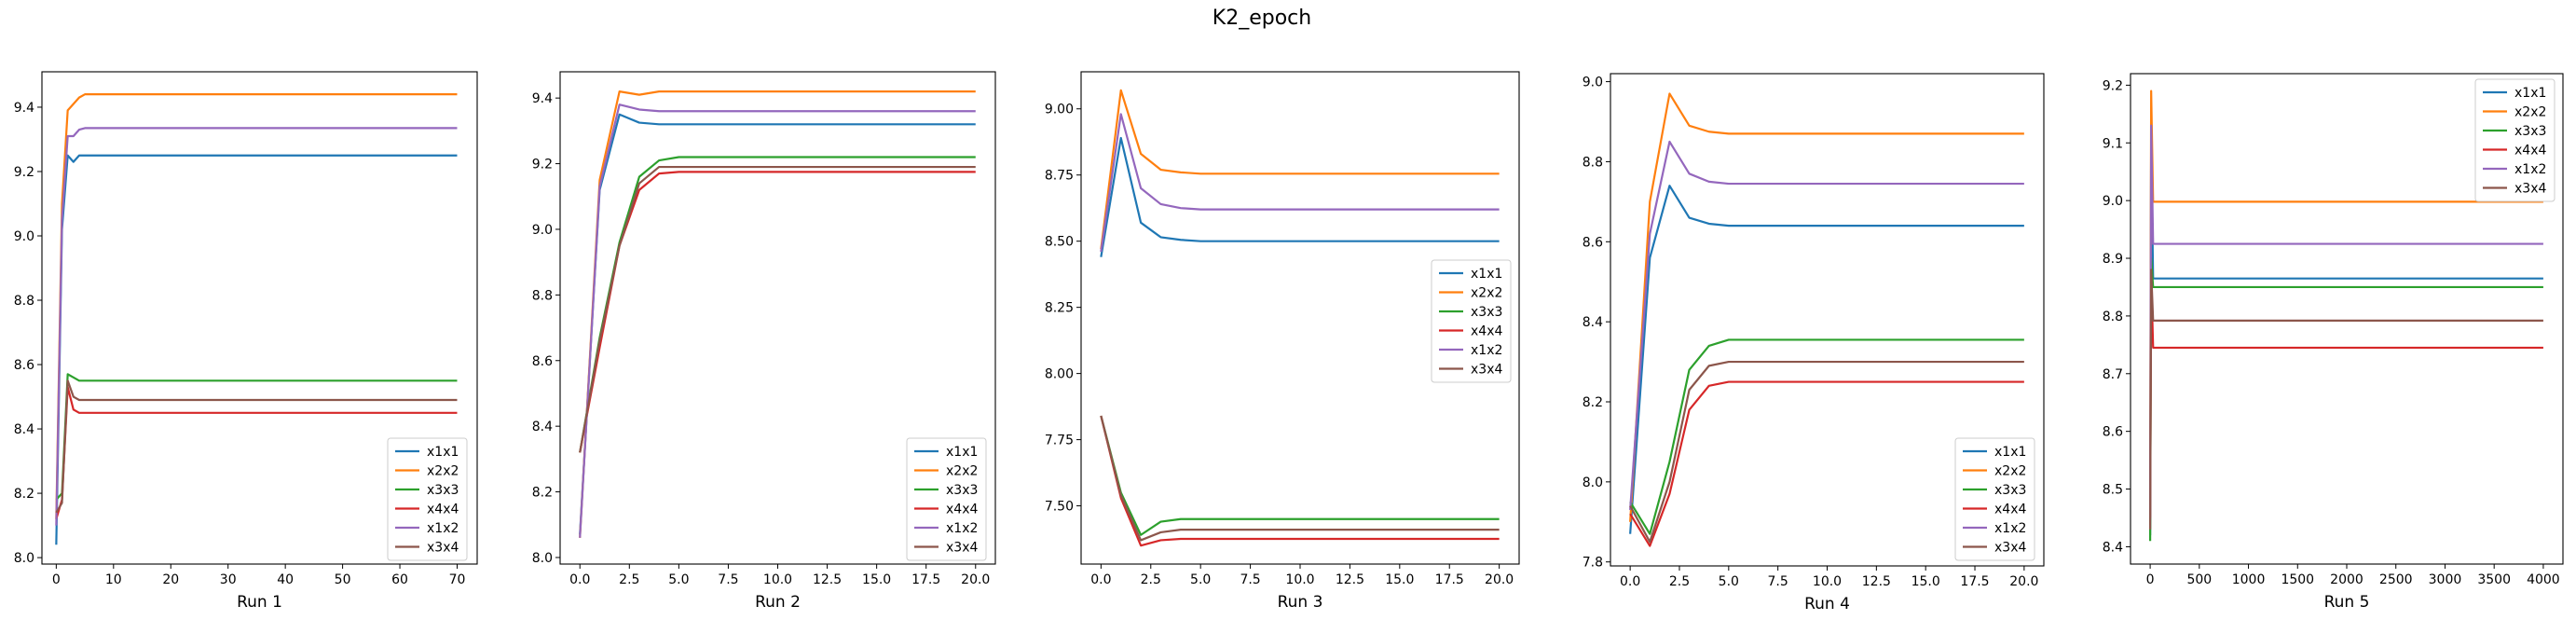  I want to click on y-tick-label: 8.25, so click(1059, 308).